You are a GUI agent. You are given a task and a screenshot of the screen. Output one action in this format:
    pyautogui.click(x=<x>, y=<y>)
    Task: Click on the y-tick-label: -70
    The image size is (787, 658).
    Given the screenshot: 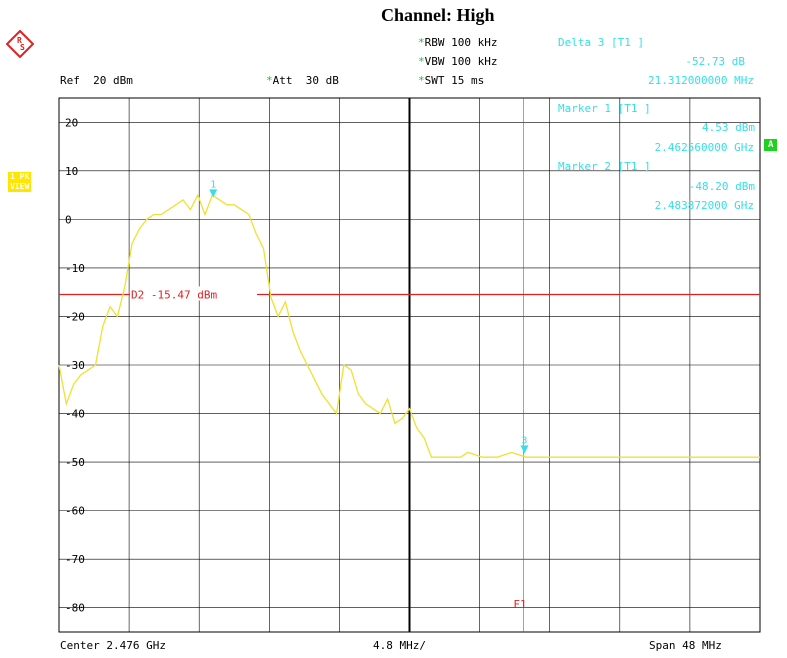 What is the action you would take?
    pyautogui.click(x=75, y=559)
    